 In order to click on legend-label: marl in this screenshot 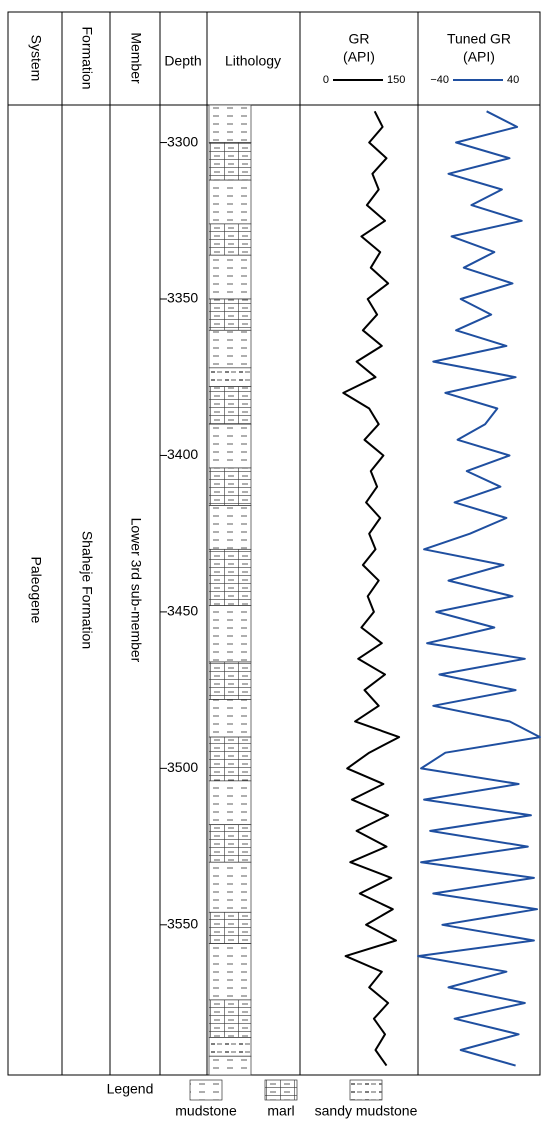, I will do `click(280, 1111)`.